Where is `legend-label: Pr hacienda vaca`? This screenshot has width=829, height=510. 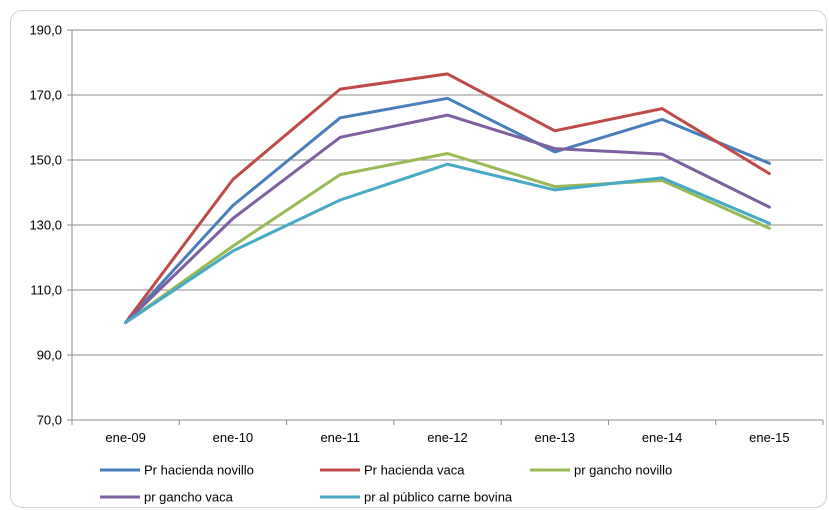 legend-label: Pr hacienda vaca is located at coordinates (414, 470).